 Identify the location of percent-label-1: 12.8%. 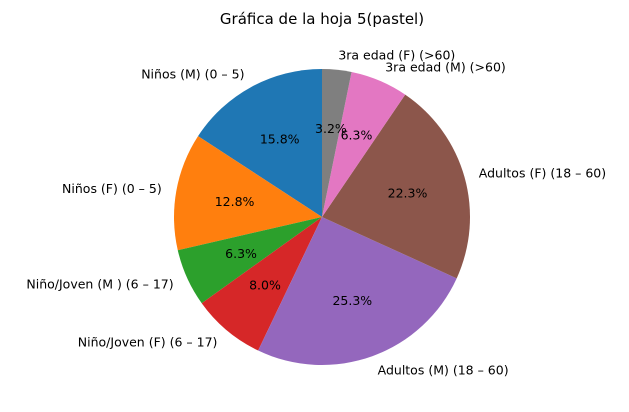
(235, 201).